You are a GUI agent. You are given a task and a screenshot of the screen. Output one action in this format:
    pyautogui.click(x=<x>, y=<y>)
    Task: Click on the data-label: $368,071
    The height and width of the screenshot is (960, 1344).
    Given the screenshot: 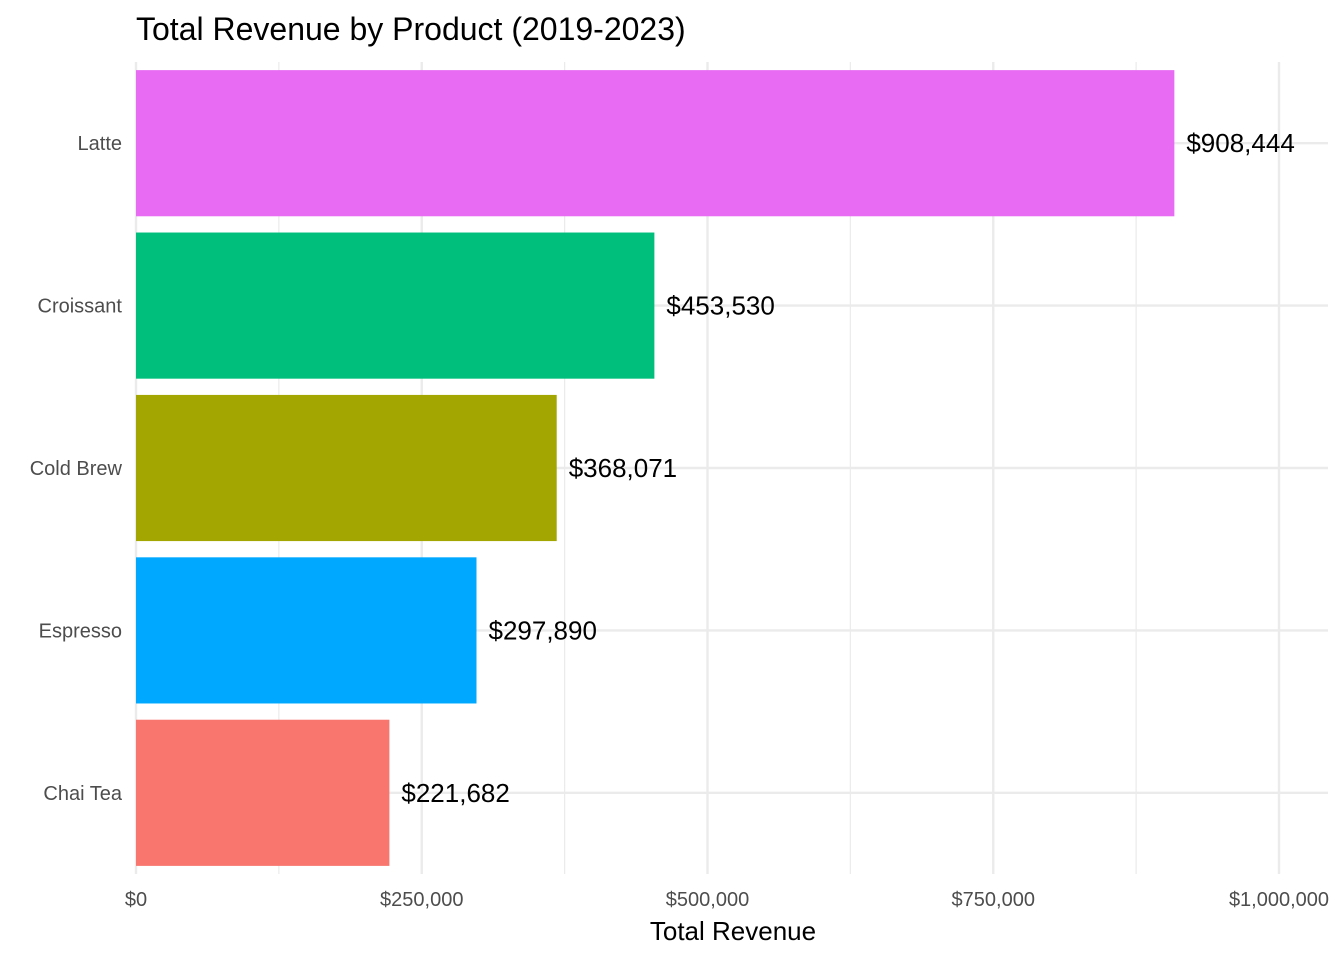 What is the action you would take?
    pyautogui.click(x=623, y=468)
    